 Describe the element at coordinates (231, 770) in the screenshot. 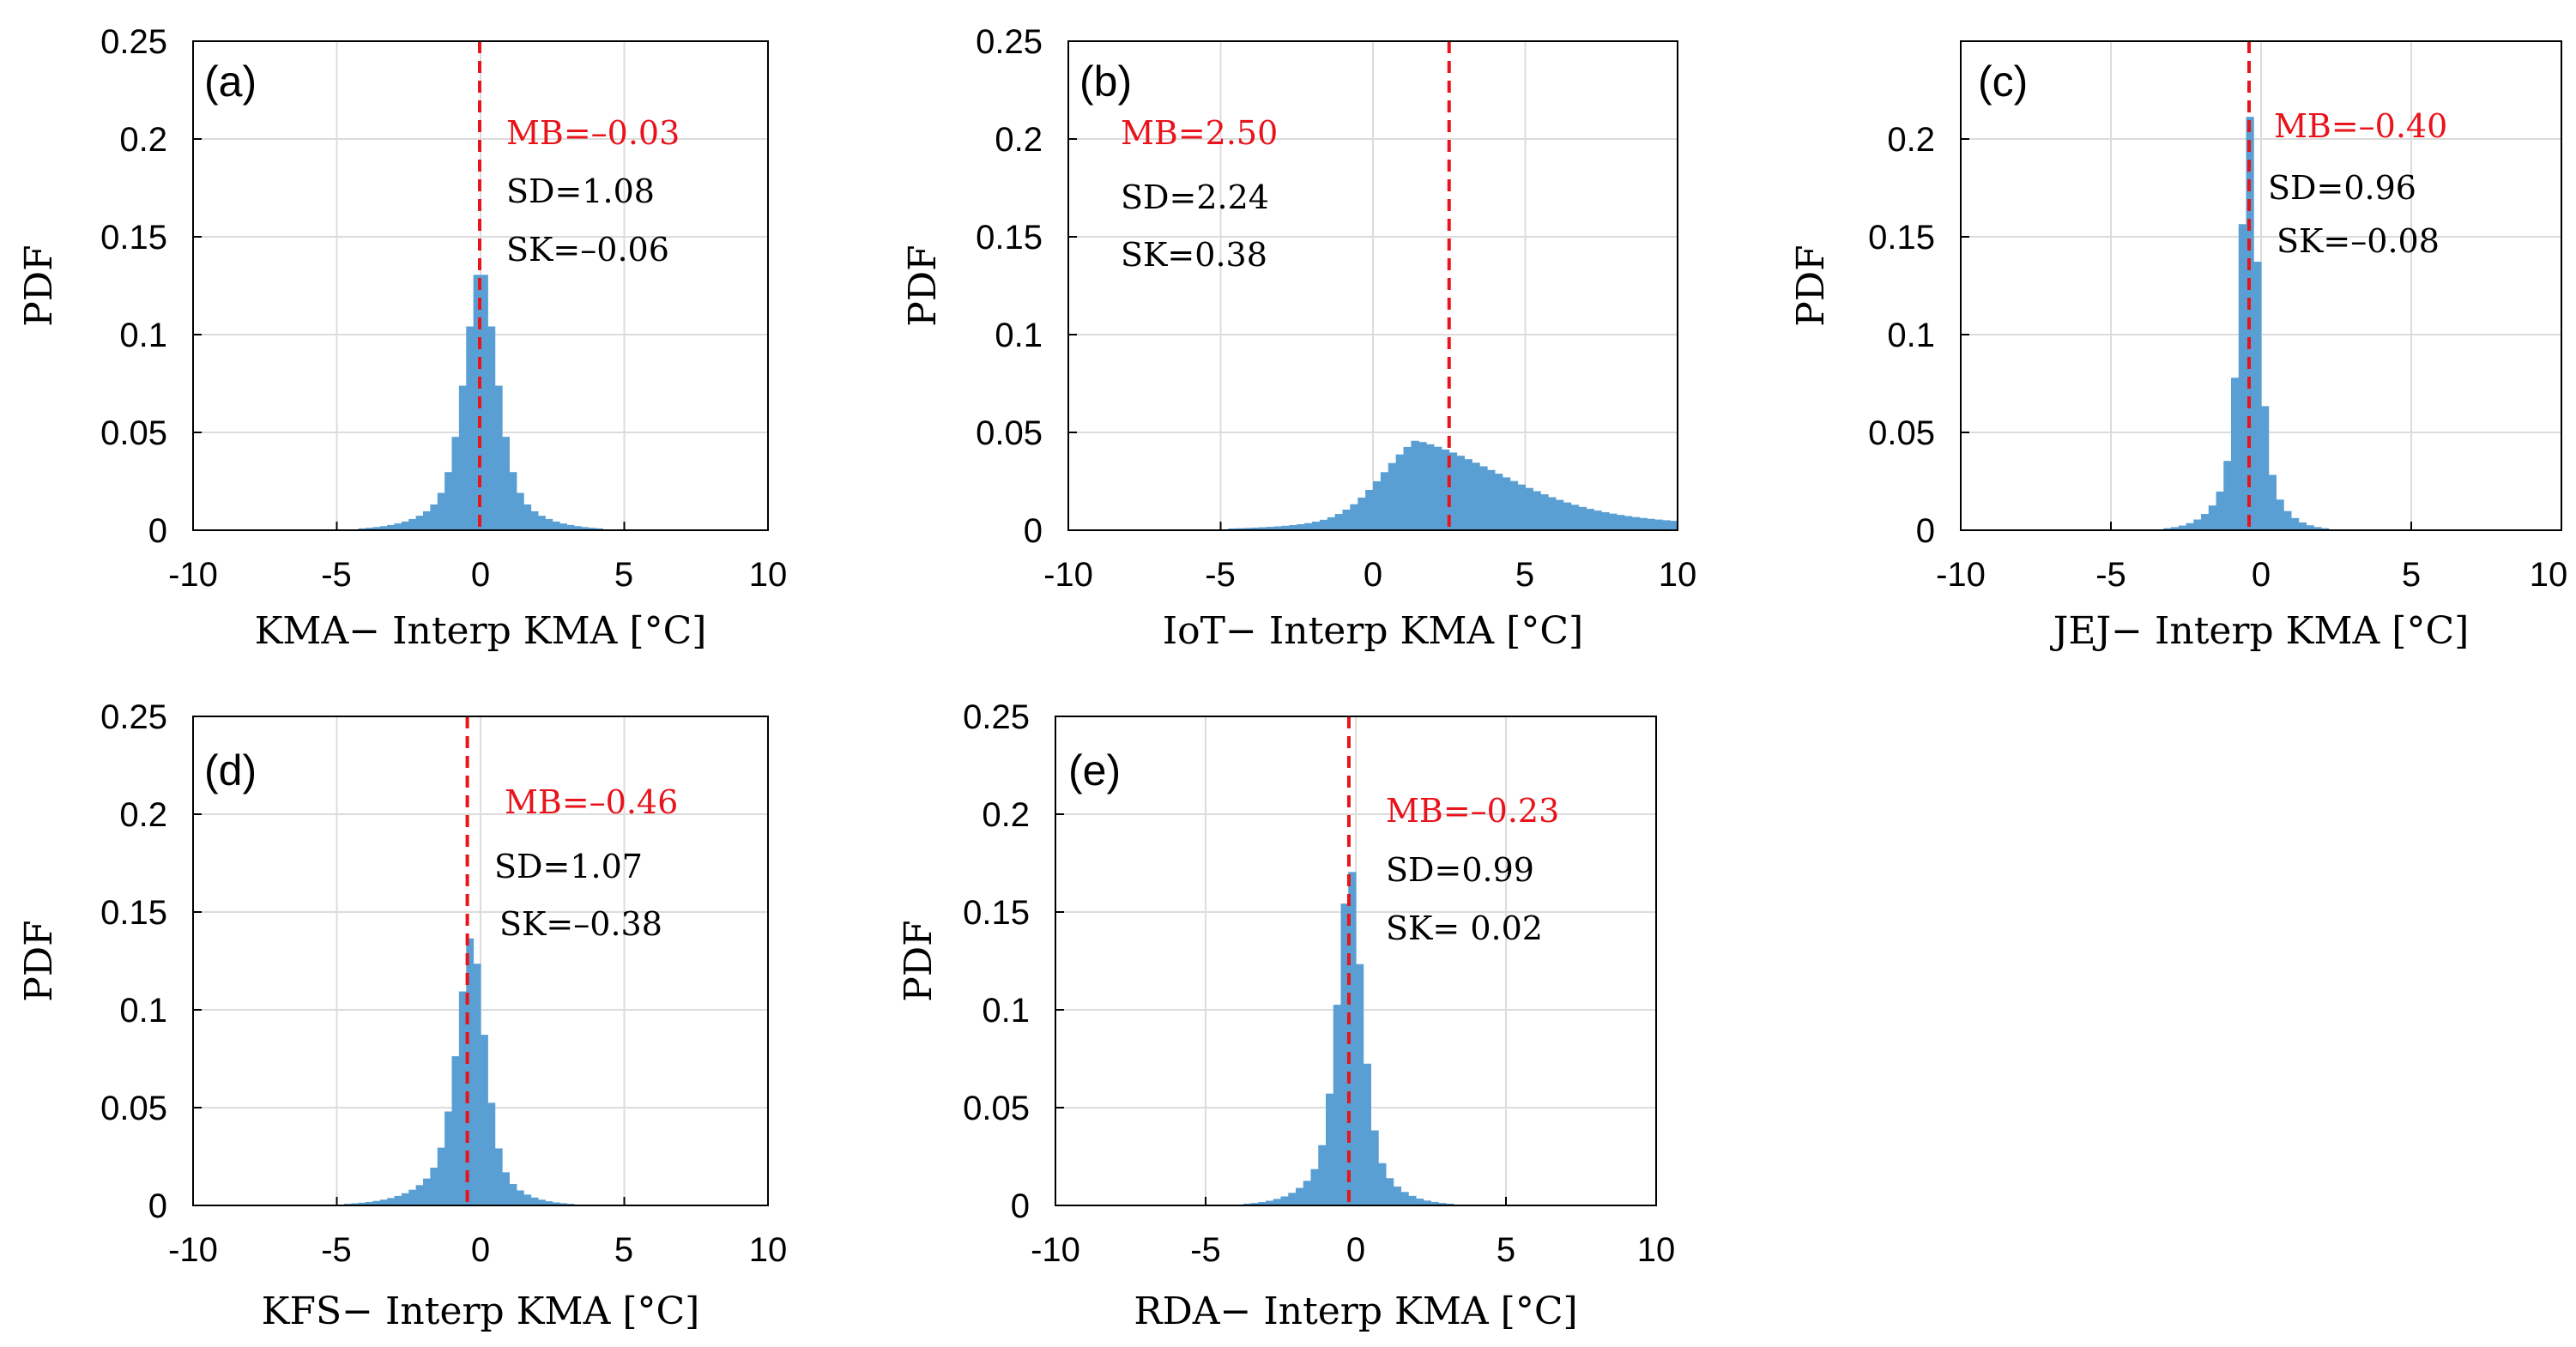

I see `panel-label: (d)` at that location.